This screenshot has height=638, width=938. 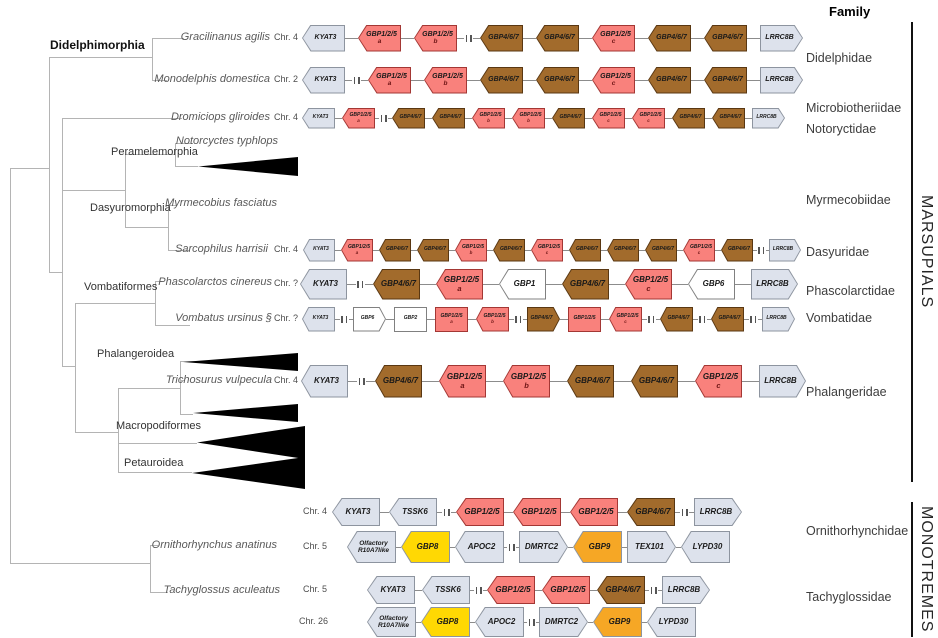 What do you see at coordinates (854, 108) in the screenshot?
I see `family-label: Microbiotheriidae` at bounding box center [854, 108].